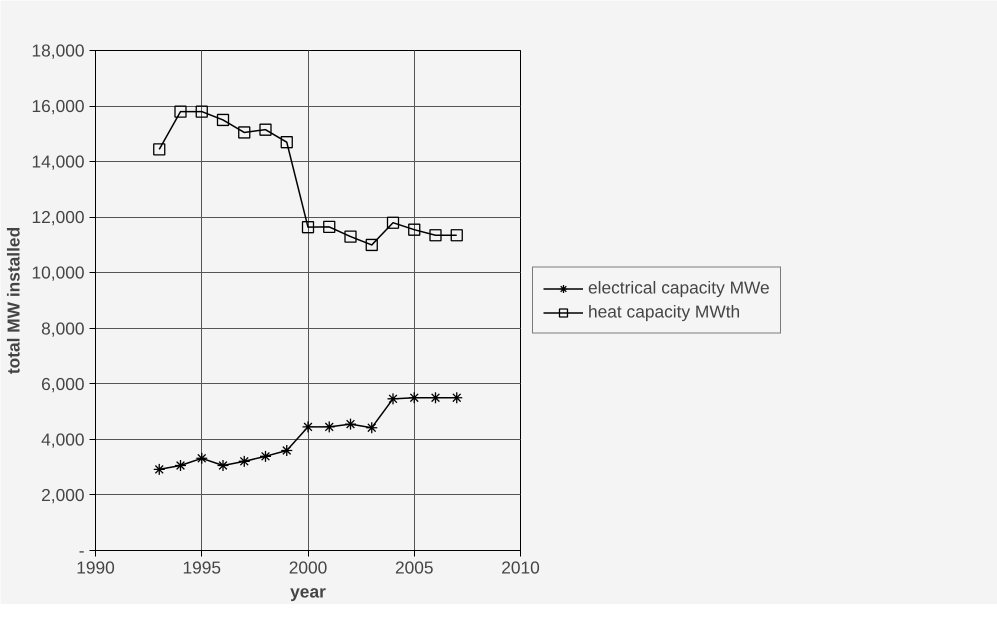 Image resolution: width=997 pixels, height=642 pixels. I want to click on y-tick-label: 10,000, so click(58, 272).